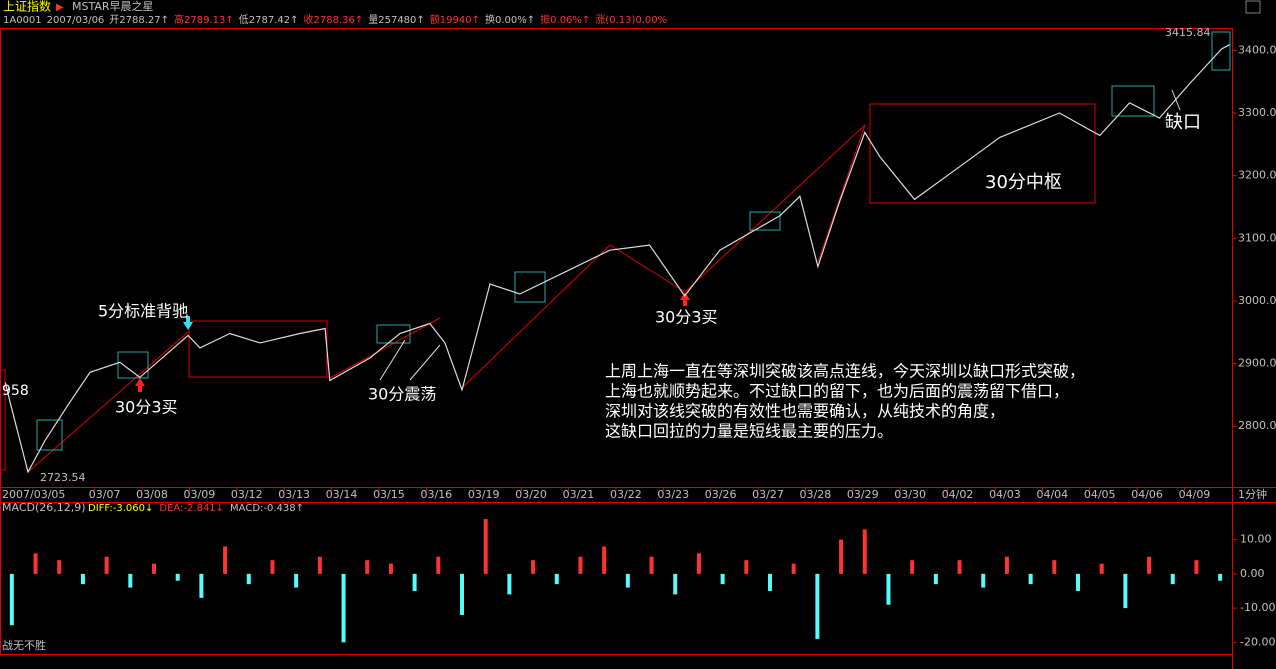 This screenshot has width=1276, height=669. Describe the element at coordinates (152, 494) in the screenshot. I see `x-tick-label: 03/08` at that location.